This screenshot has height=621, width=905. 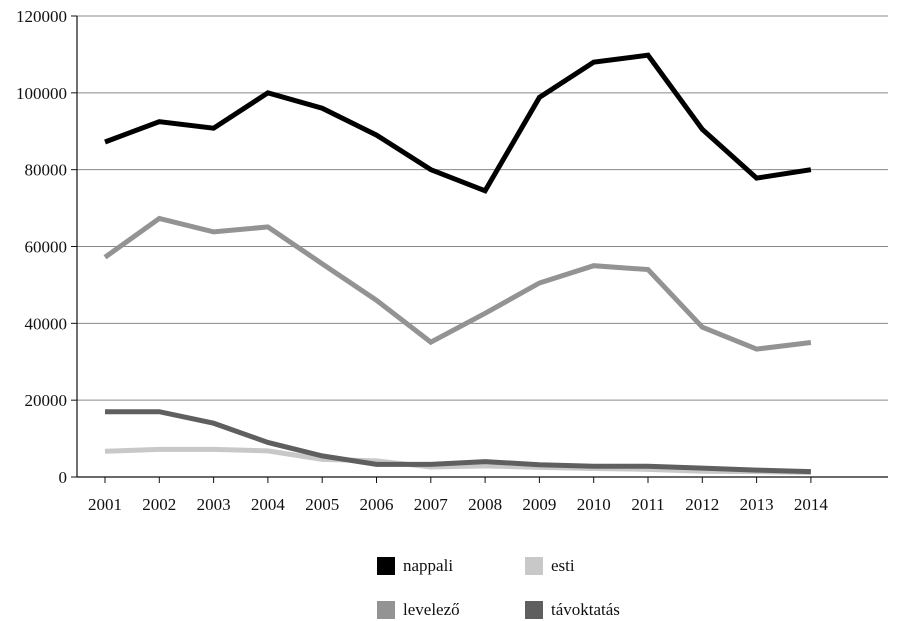 I want to click on y-tick-label: 80000, so click(x=46, y=170).